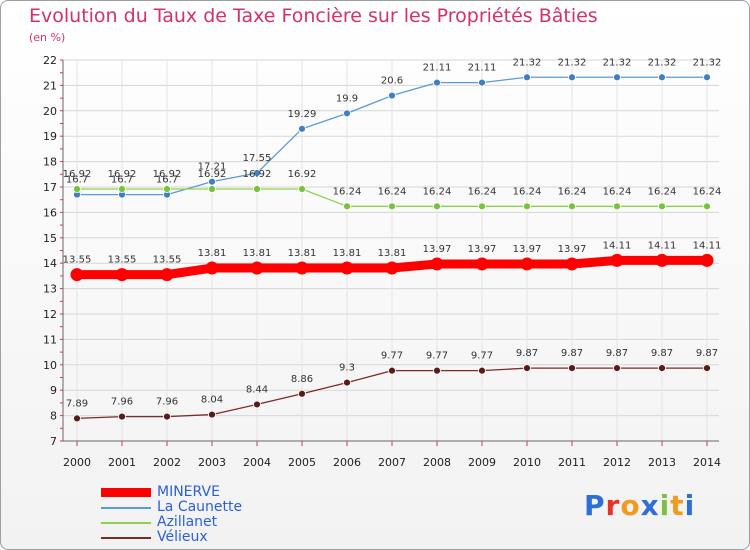  Describe the element at coordinates (50, 289) in the screenshot. I see `y-tick-label: 13` at that location.